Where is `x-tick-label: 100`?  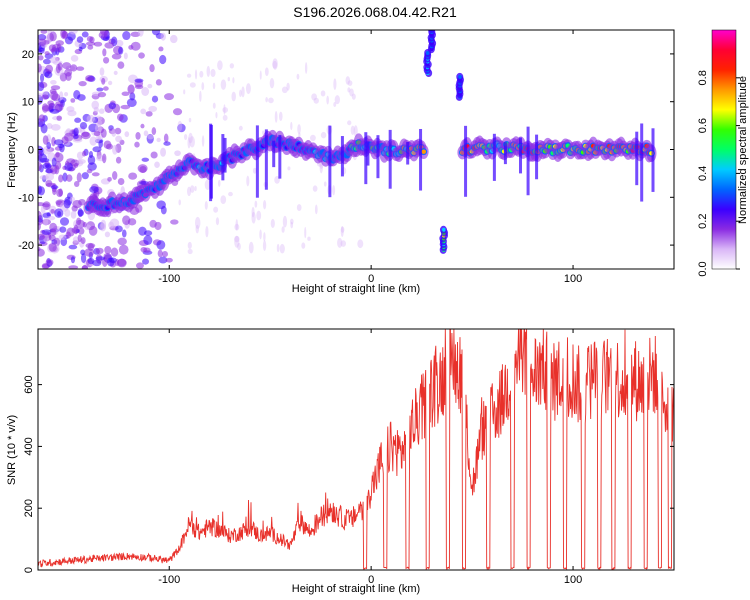 x-tick-label: 100 is located at coordinates (573, 279).